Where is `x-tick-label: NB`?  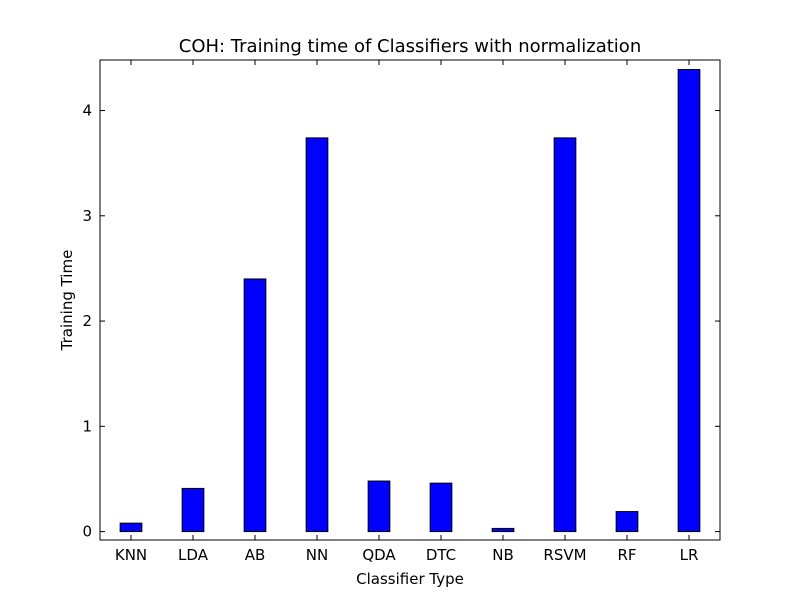 x-tick-label: NB is located at coordinates (503, 555).